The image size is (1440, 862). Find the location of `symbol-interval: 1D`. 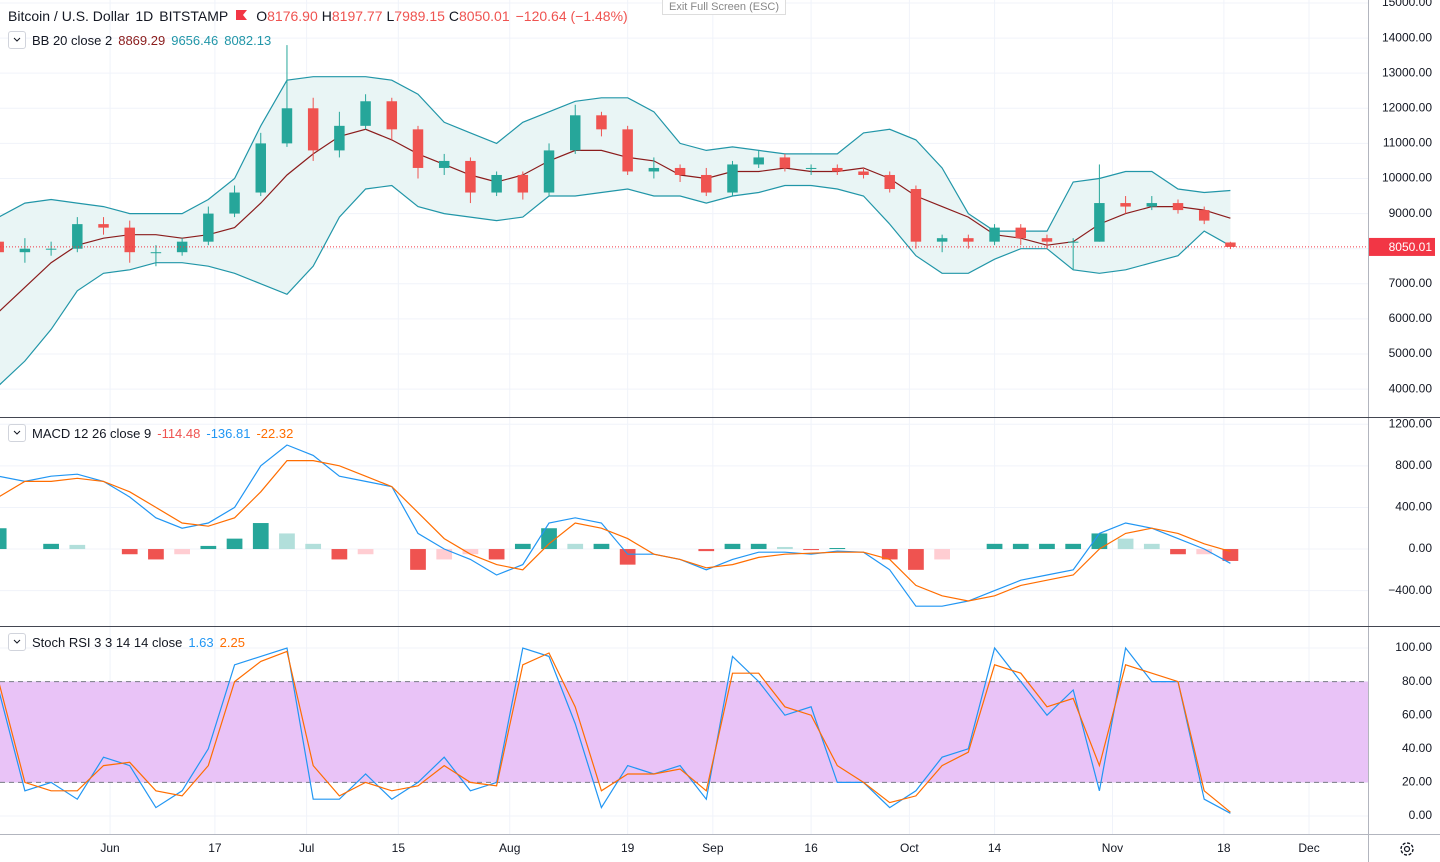

symbol-interval: 1D is located at coordinates (144, 16).